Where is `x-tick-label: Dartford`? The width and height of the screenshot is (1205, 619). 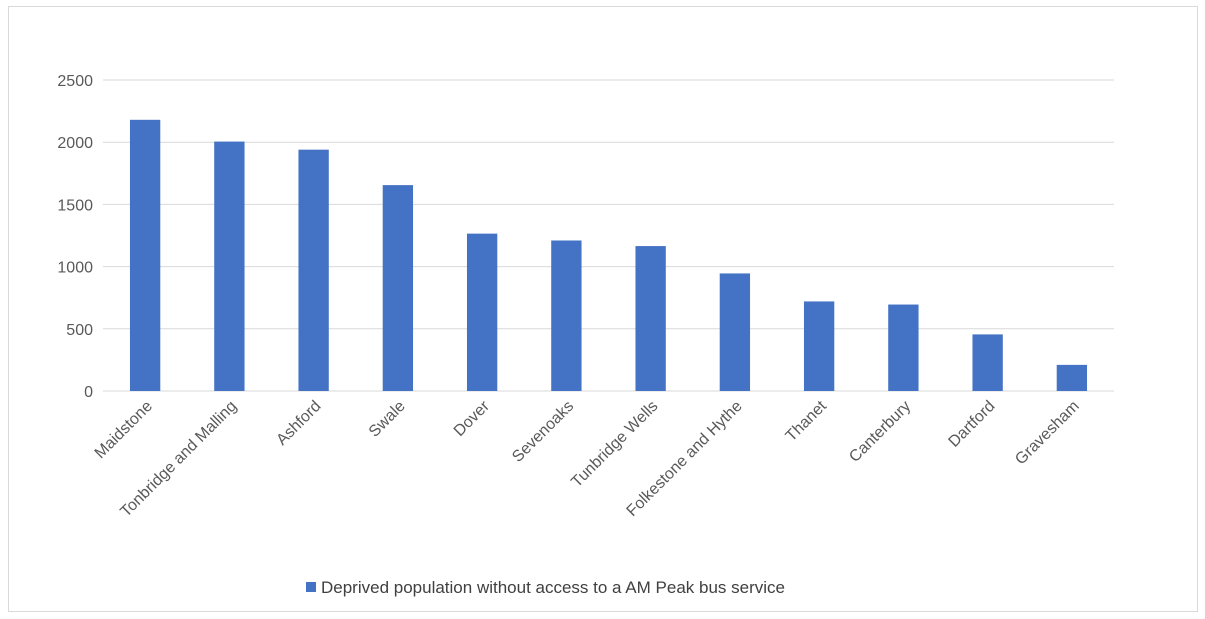
x-tick-label: Dartford is located at coordinates (972, 424).